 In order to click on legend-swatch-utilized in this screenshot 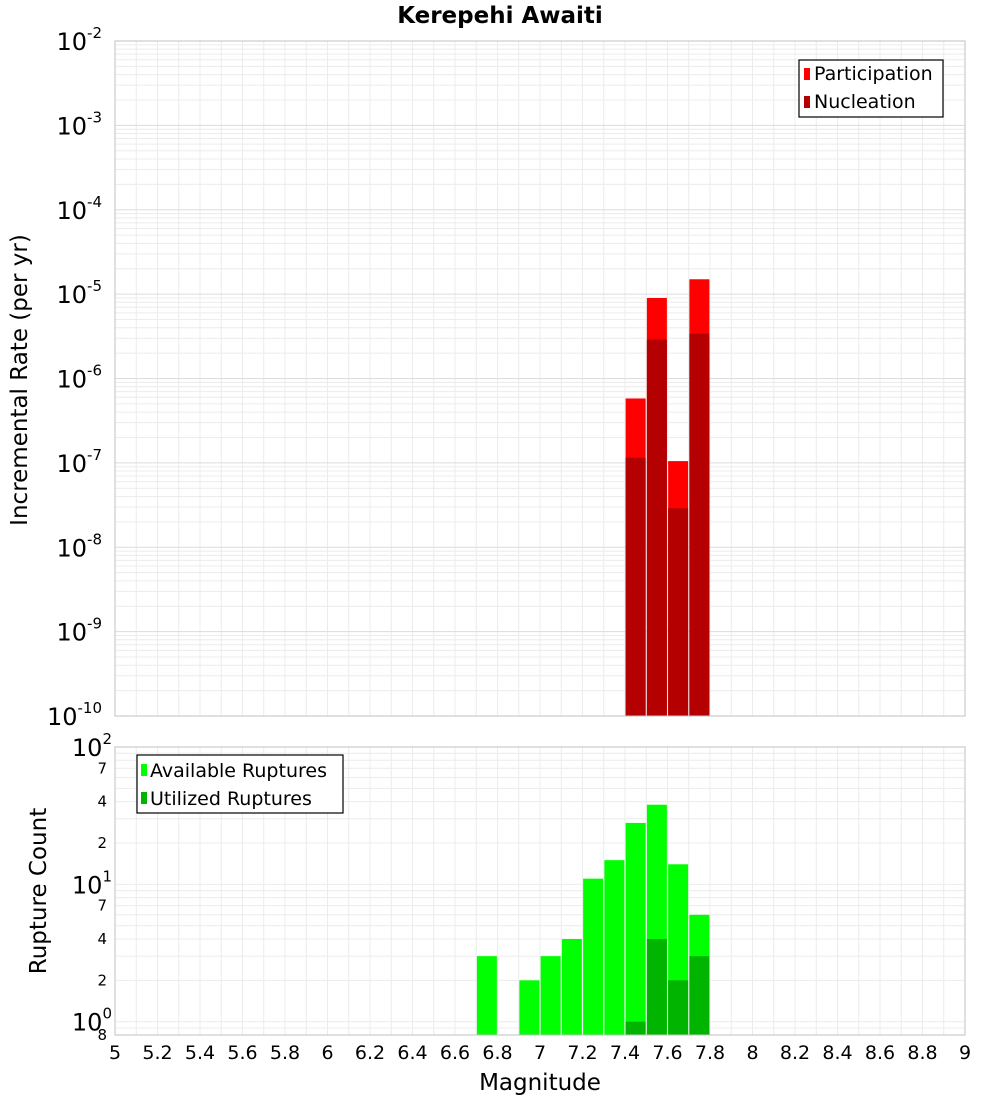, I will do `click(144, 798)`.